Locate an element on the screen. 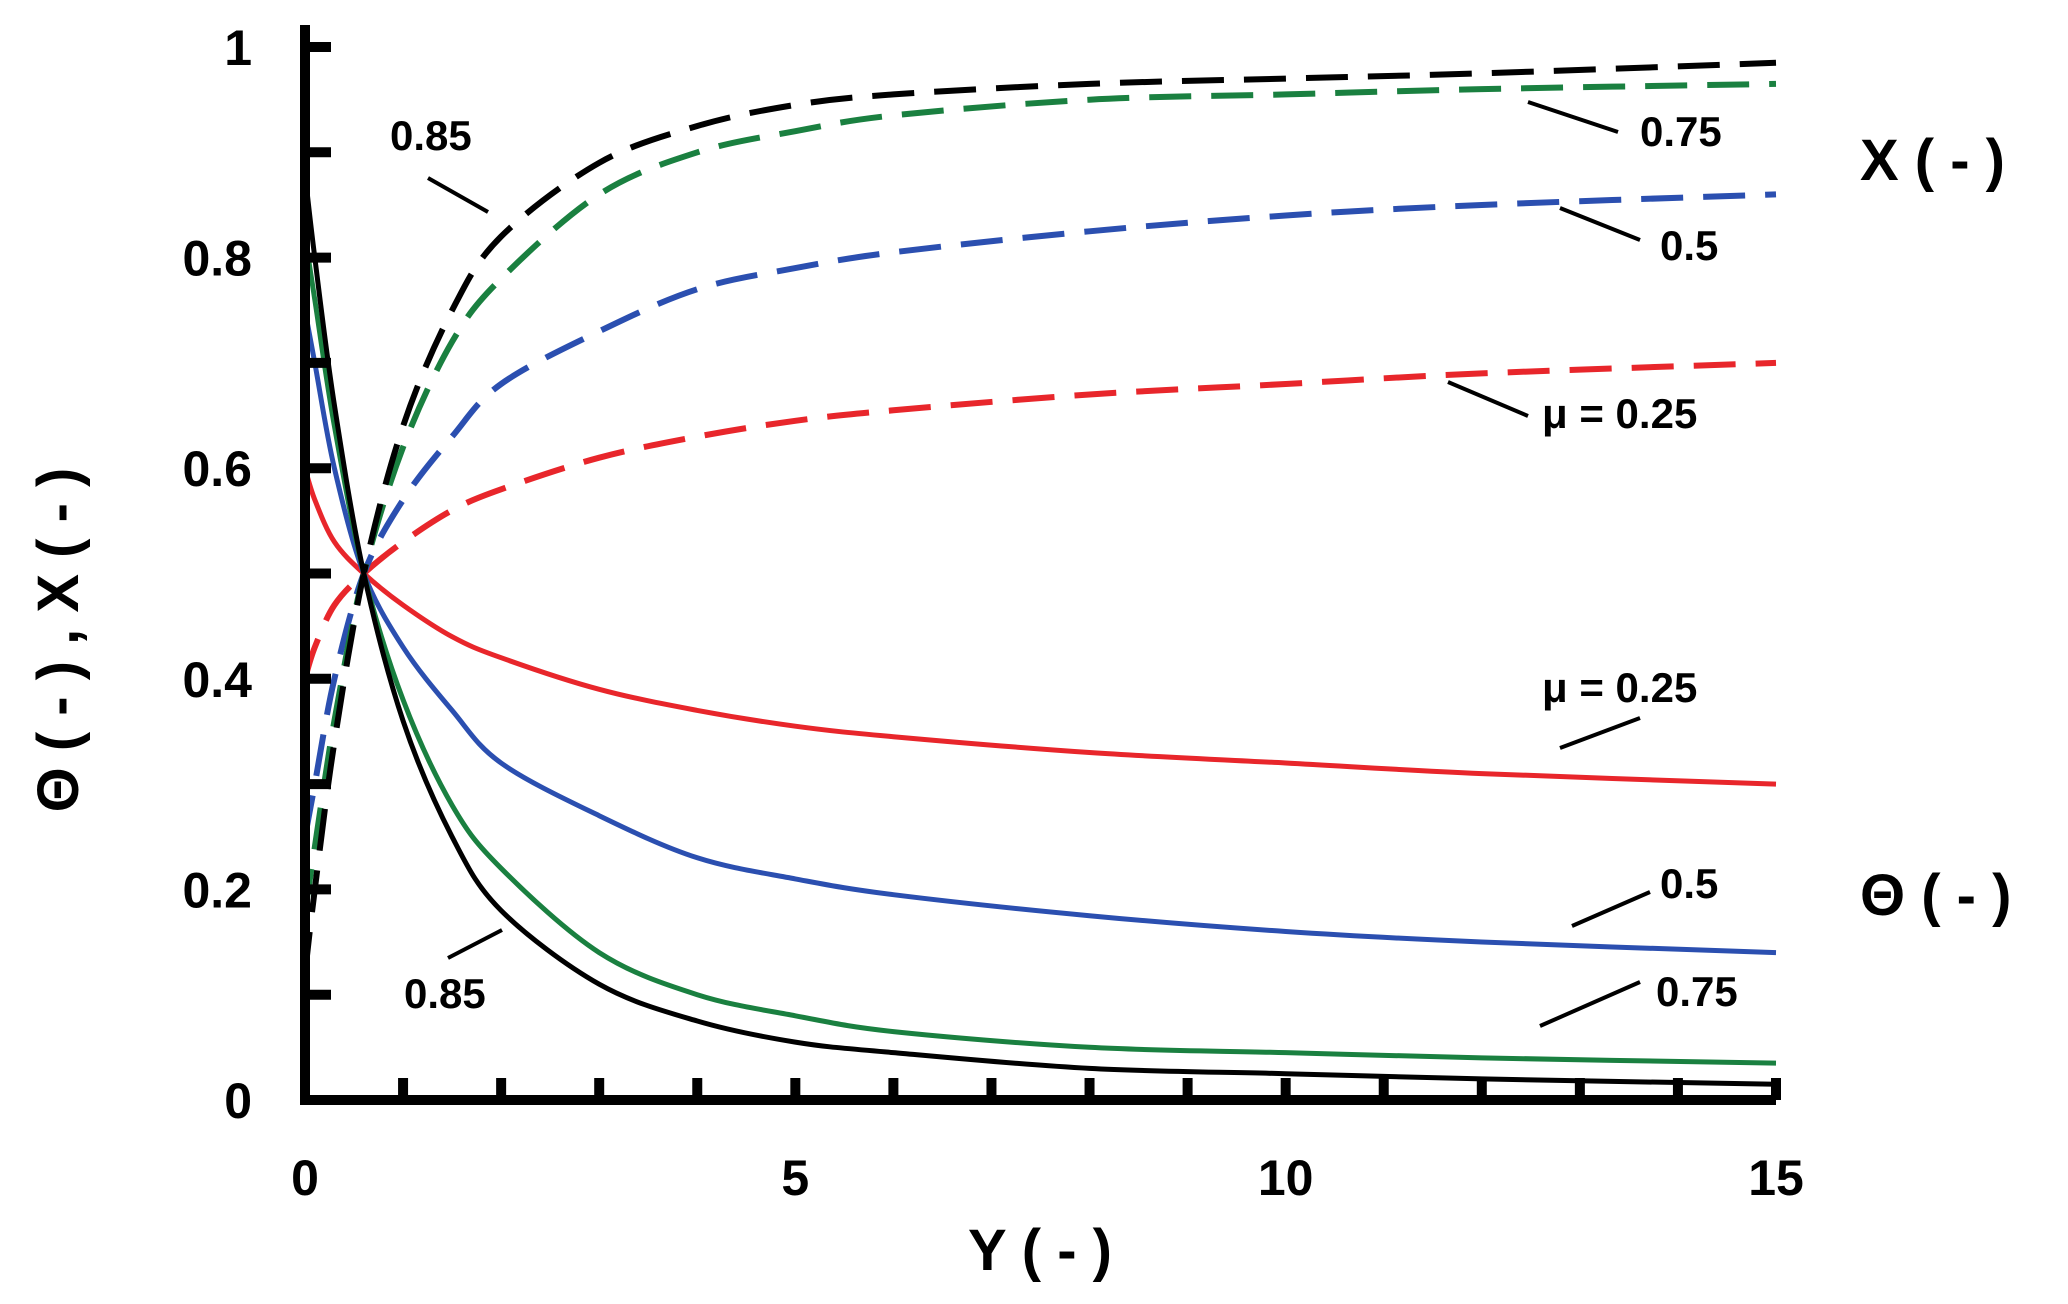 The width and height of the screenshot is (2068, 1304). x-curves-side-label: X ( - ) is located at coordinates (1932, 160).